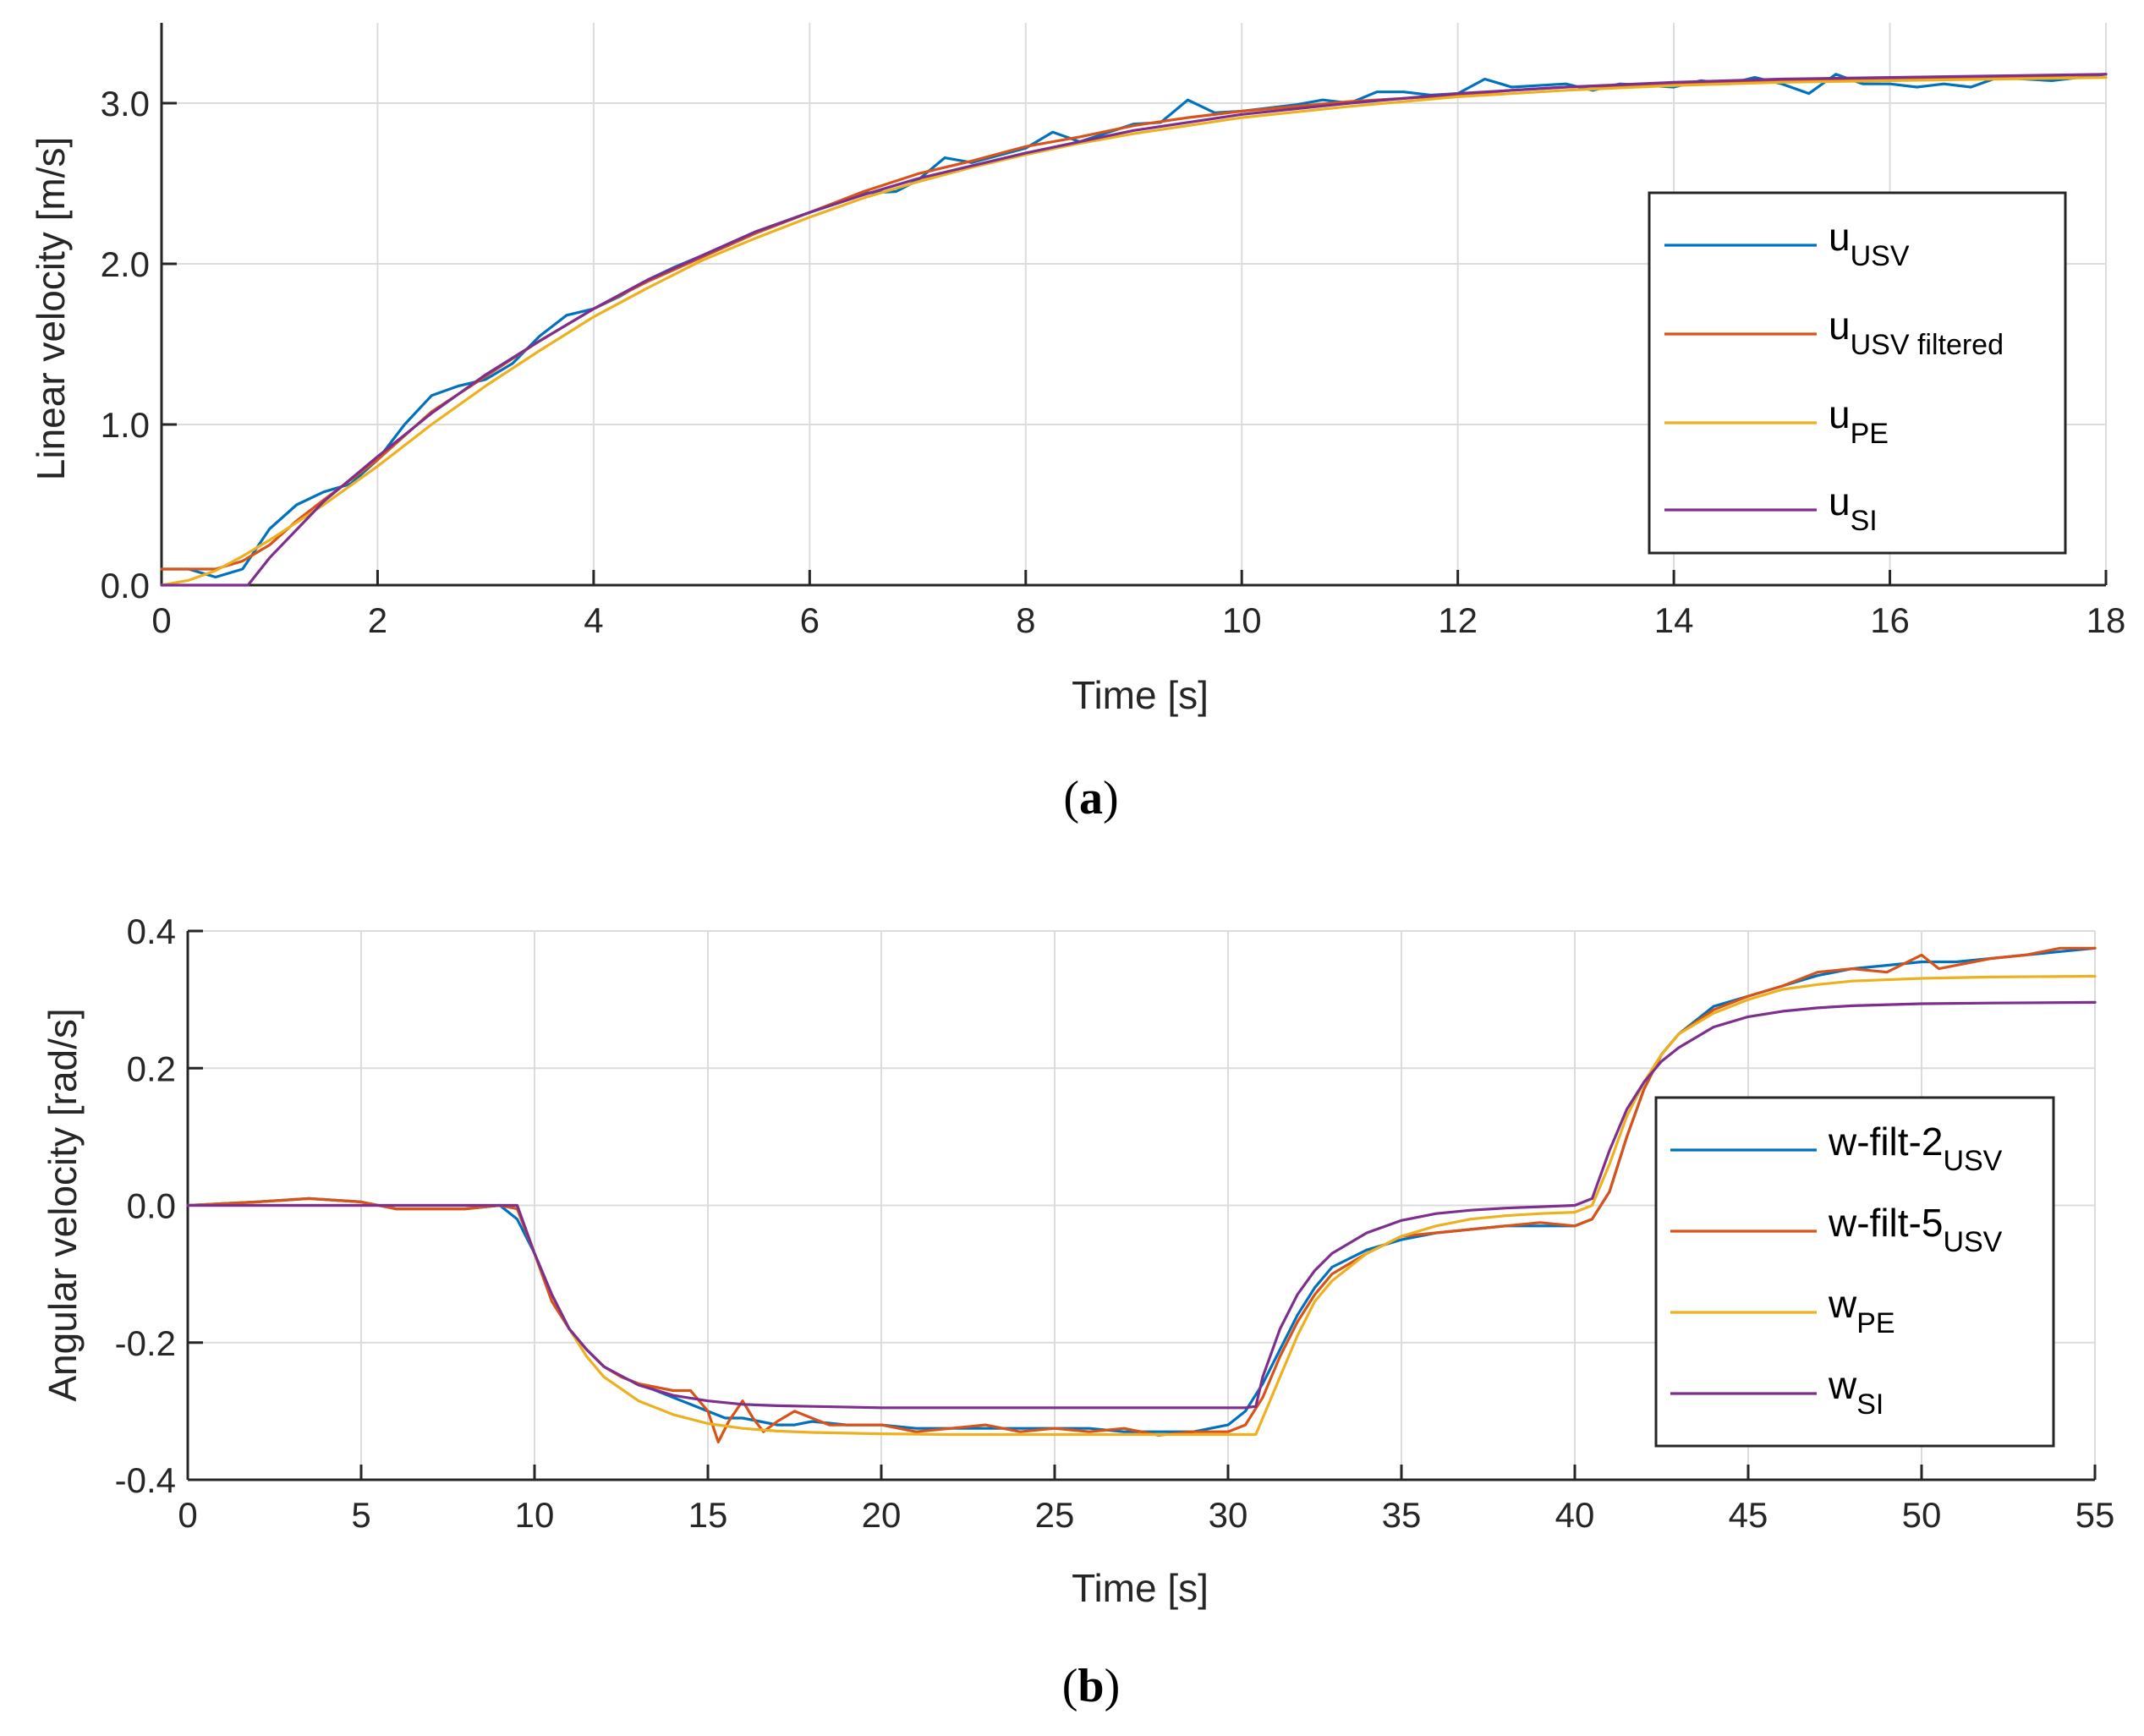  Describe the element at coordinates (1916, 332) in the screenshot. I see `panel-a-legend-entry-2: uUSV filtered` at that location.